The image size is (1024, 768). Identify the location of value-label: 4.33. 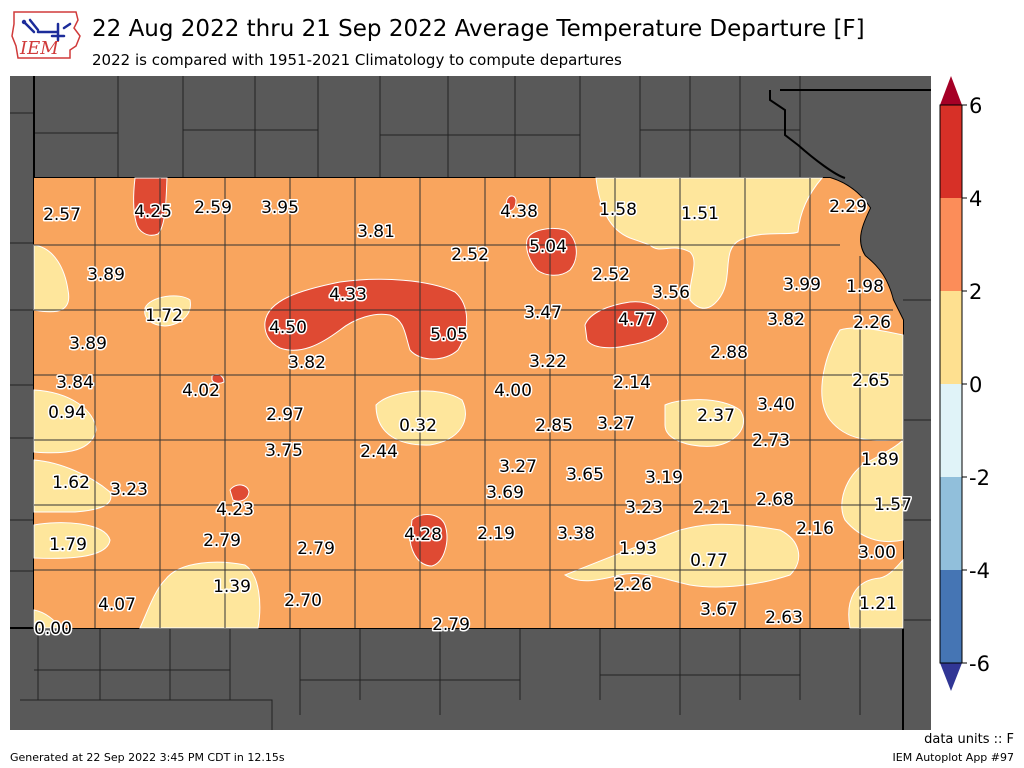
(348, 295).